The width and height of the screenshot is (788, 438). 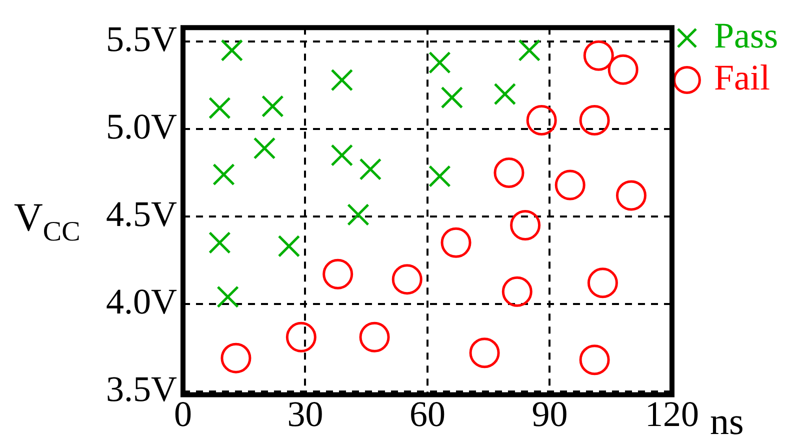 I want to click on x-tick-label: 90, so click(x=550, y=414).